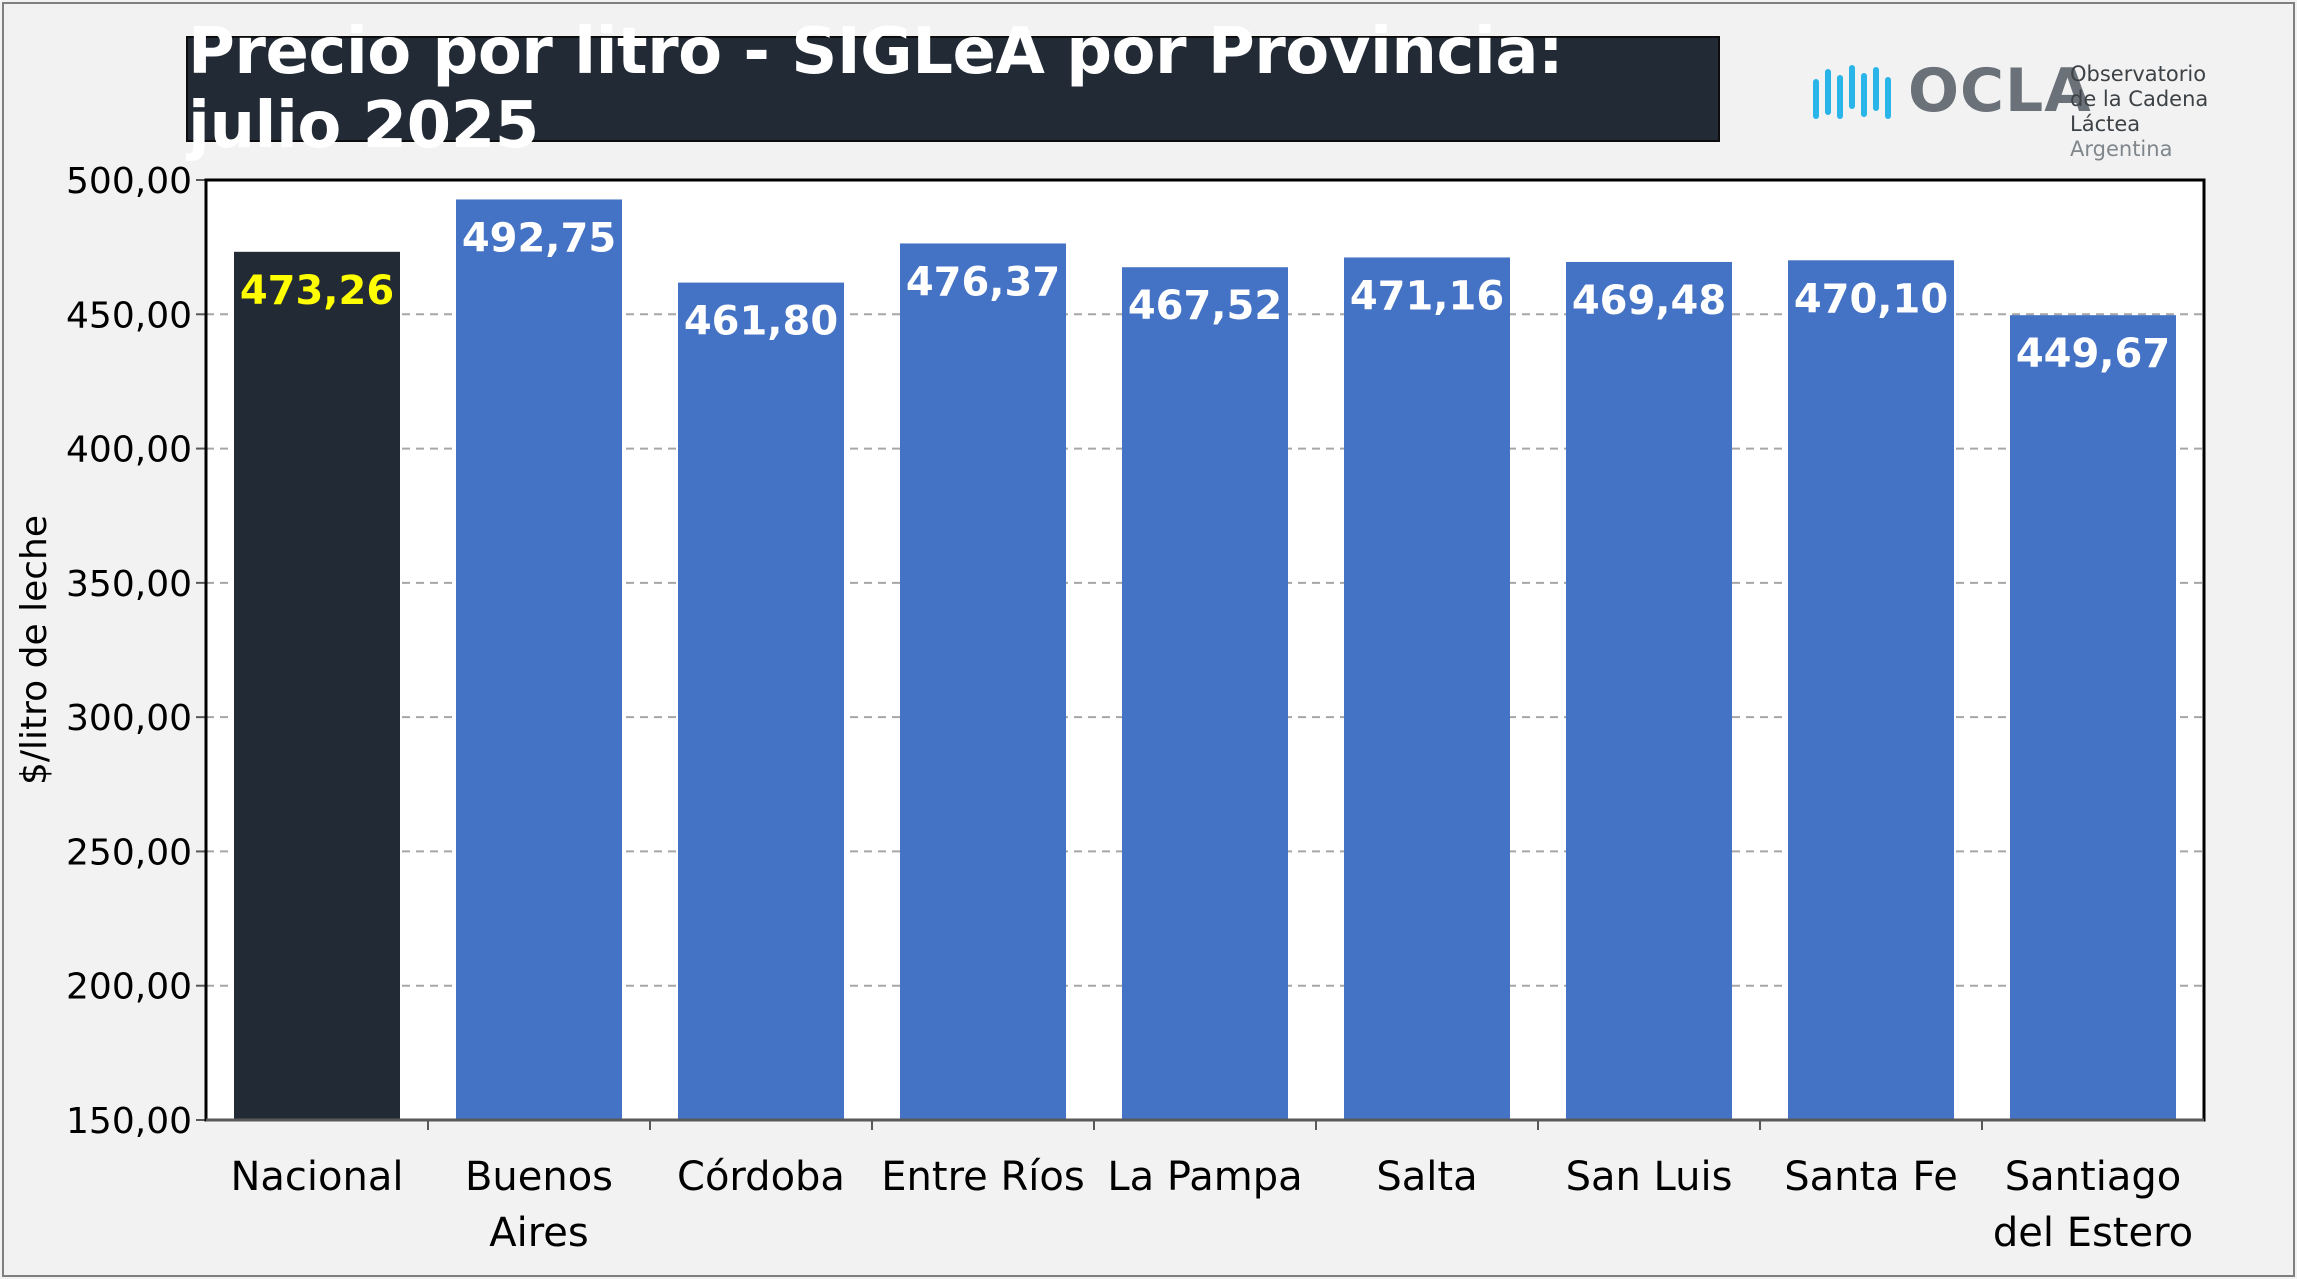 This screenshot has height=1279, width=2297. What do you see at coordinates (129, 987) in the screenshot?
I see `y-tick-label: 200,00` at bounding box center [129, 987].